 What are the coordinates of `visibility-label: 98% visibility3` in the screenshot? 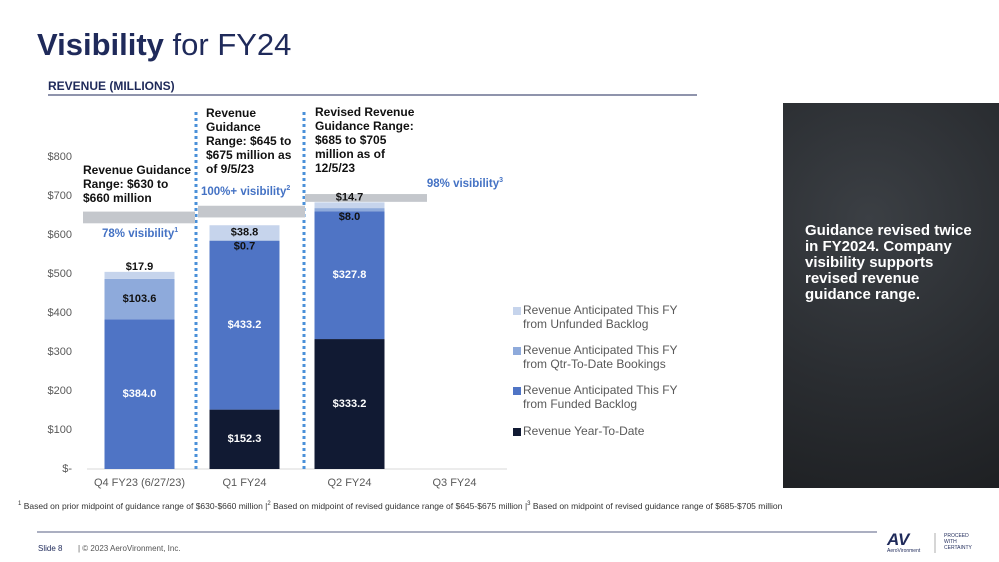 It's located at (465, 183).